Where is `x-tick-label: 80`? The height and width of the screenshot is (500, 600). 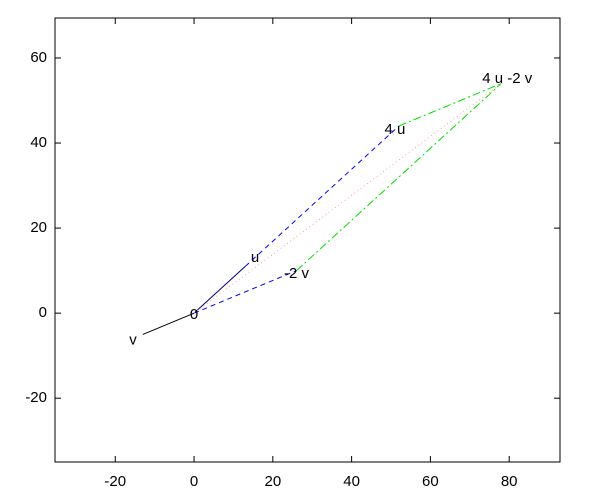 x-tick-label: 80 is located at coordinates (509, 481).